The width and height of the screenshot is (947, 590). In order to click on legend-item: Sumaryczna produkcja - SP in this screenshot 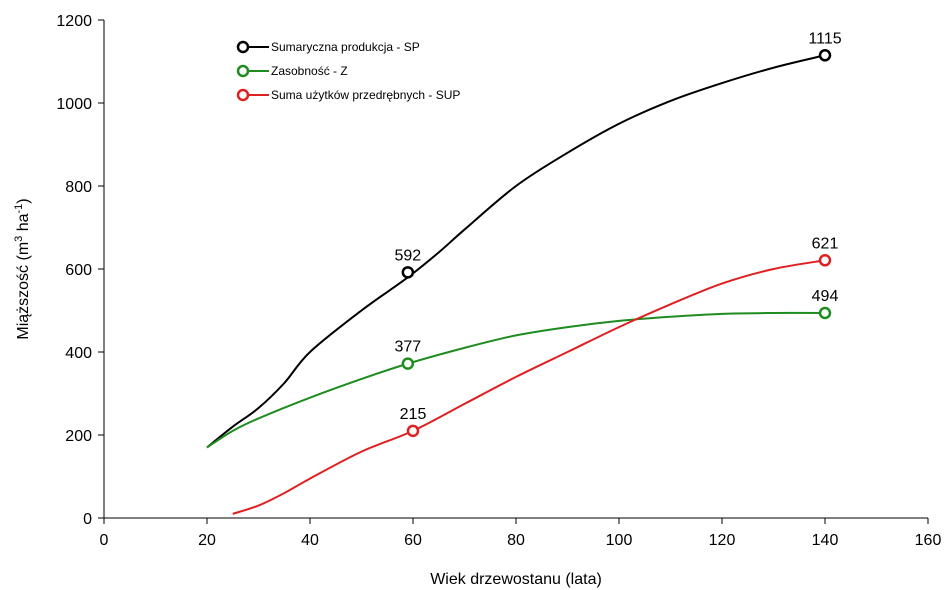, I will do `click(328, 47)`.